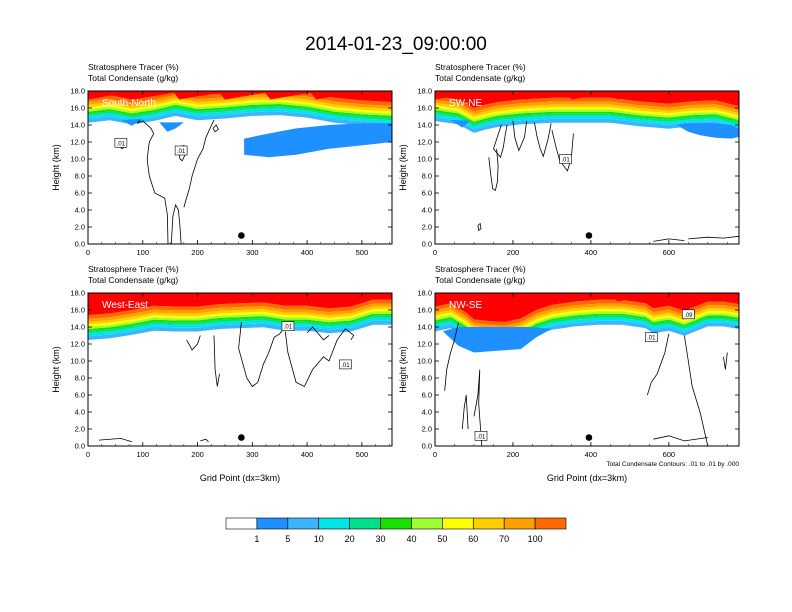 The width and height of the screenshot is (792, 612). Describe the element at coordinates (411, 539) in the screenshot. I see `colorbar-label: 40` at that location.